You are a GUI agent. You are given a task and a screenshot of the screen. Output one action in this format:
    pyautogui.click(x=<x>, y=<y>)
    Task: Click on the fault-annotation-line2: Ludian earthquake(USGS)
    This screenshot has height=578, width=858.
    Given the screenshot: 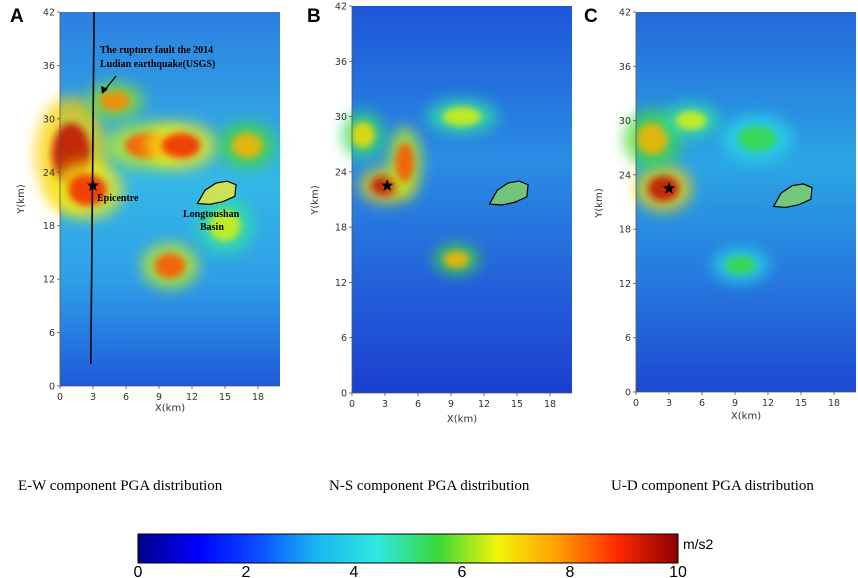 What is the action you would take?
    pyautogui.click(x=157, y=64)
    